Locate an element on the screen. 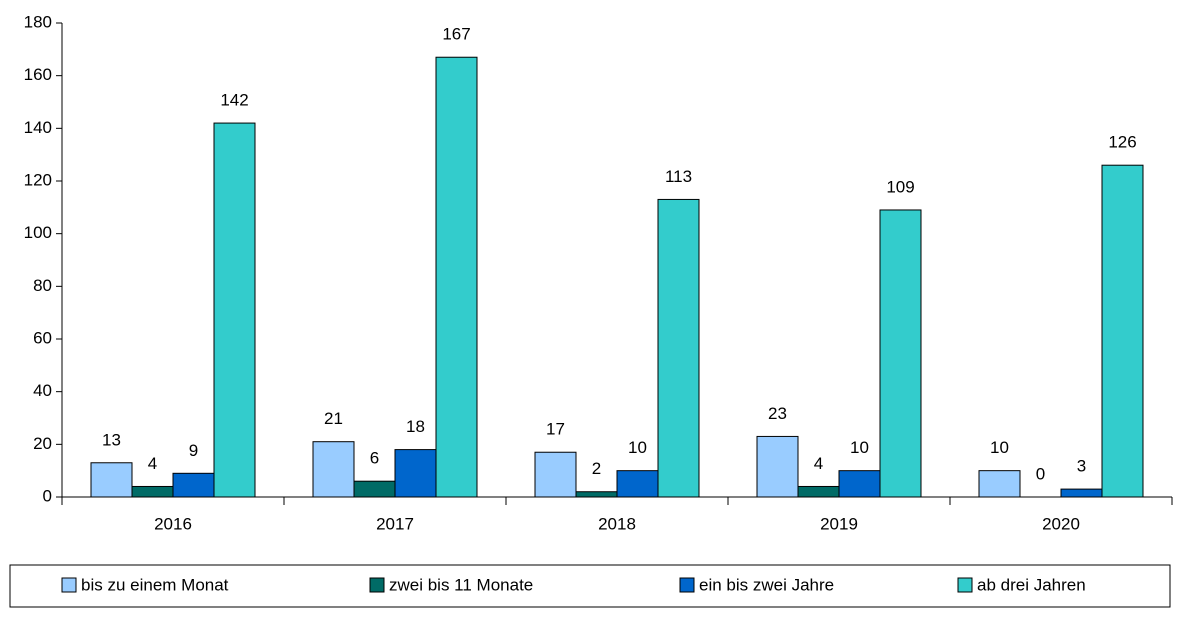 The image size is (1182, 619). value-label: 109 is located at coordinates (900, 186).